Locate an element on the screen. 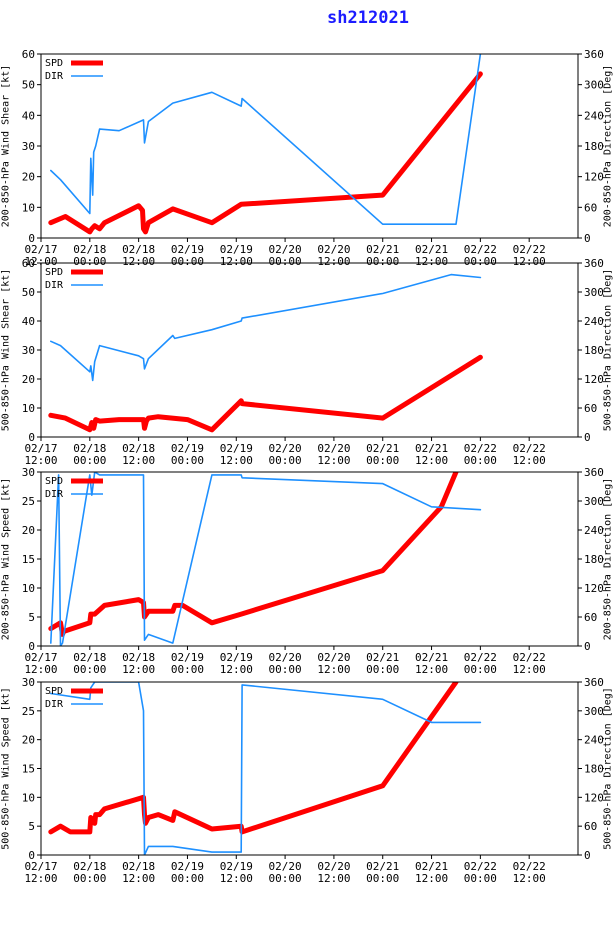 The image size is (614, 936). left-y-tick-label: 50 is located at coordinates (28, 292).